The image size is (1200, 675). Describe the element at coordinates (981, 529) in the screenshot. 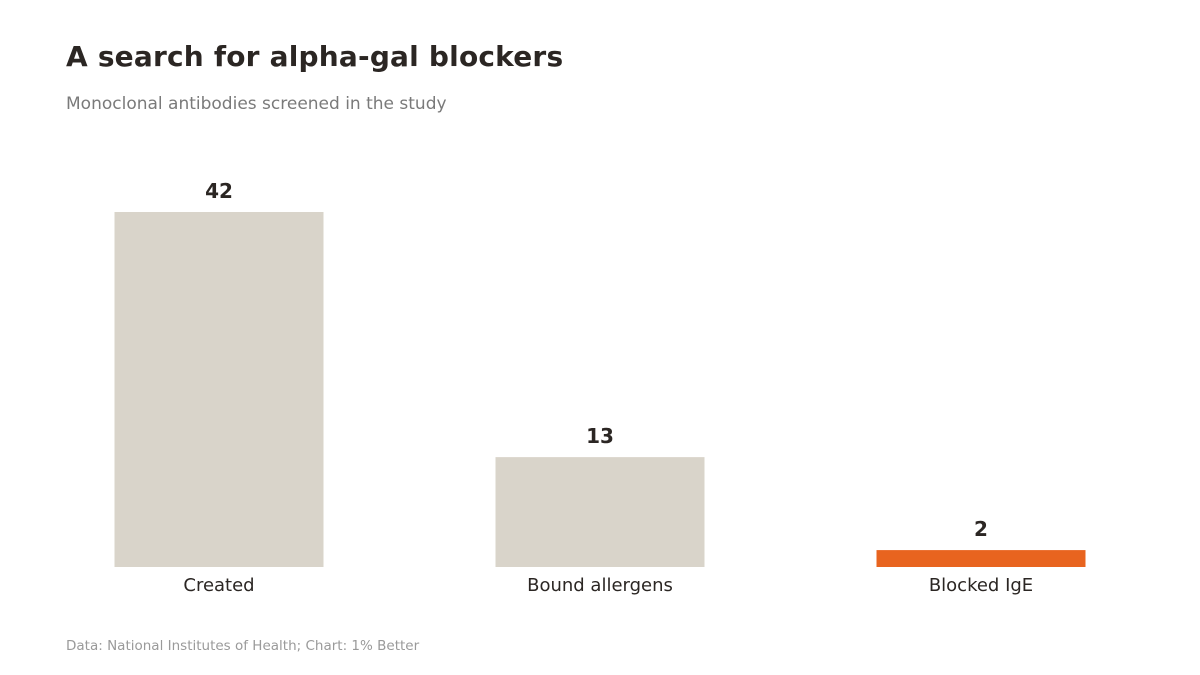

I see `value-label: 2` at that location.